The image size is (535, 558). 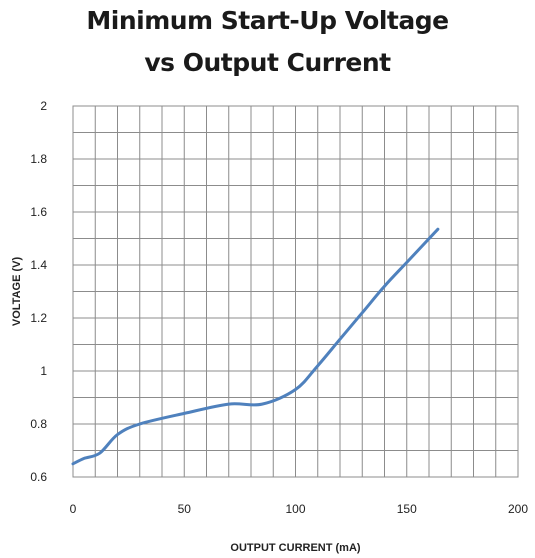 What do you see at coordinates (38, 477) in the screenshot?
I see `y-tick-label: 0.6` at bounding box center [38, 477].